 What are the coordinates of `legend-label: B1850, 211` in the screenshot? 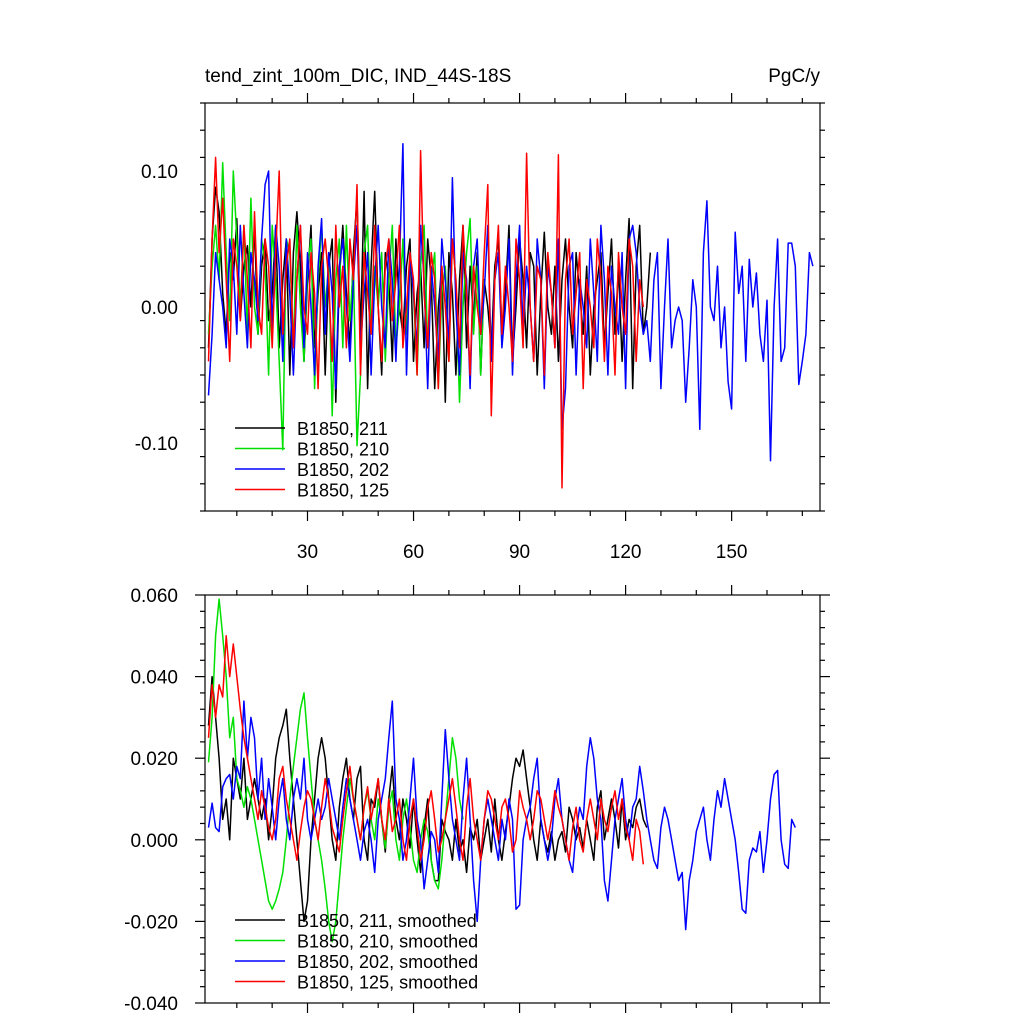 It's located at (342, 429).